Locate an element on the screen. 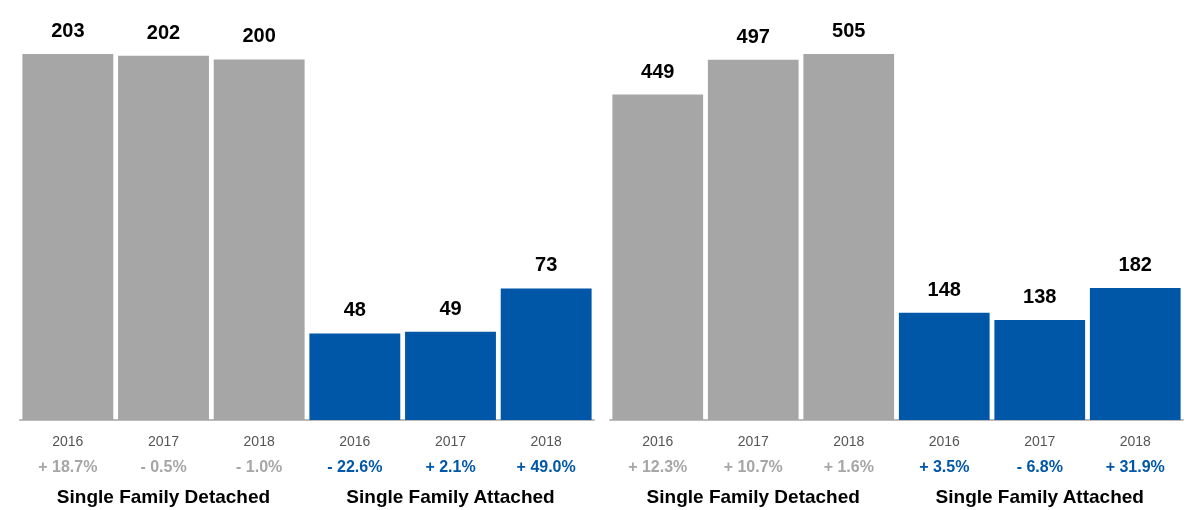 The image size is (1195, 510). text: - 6.8% is located at coordinates (1039, 466).